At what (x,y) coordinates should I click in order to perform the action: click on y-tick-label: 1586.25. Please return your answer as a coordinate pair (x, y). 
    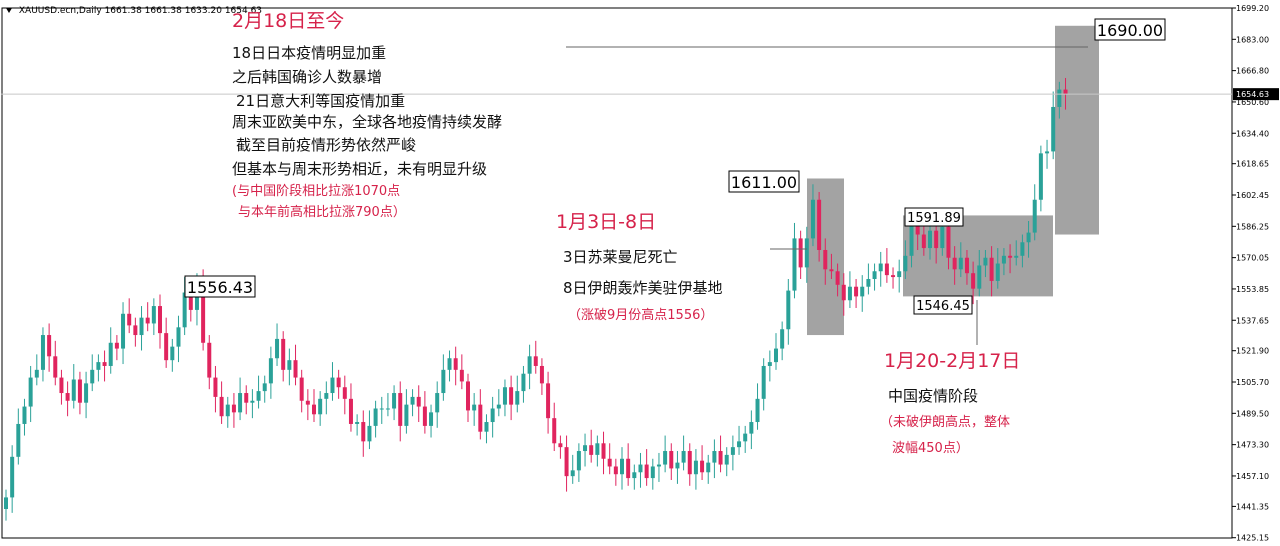
    Looking at the image, I should click on (1252, 226).